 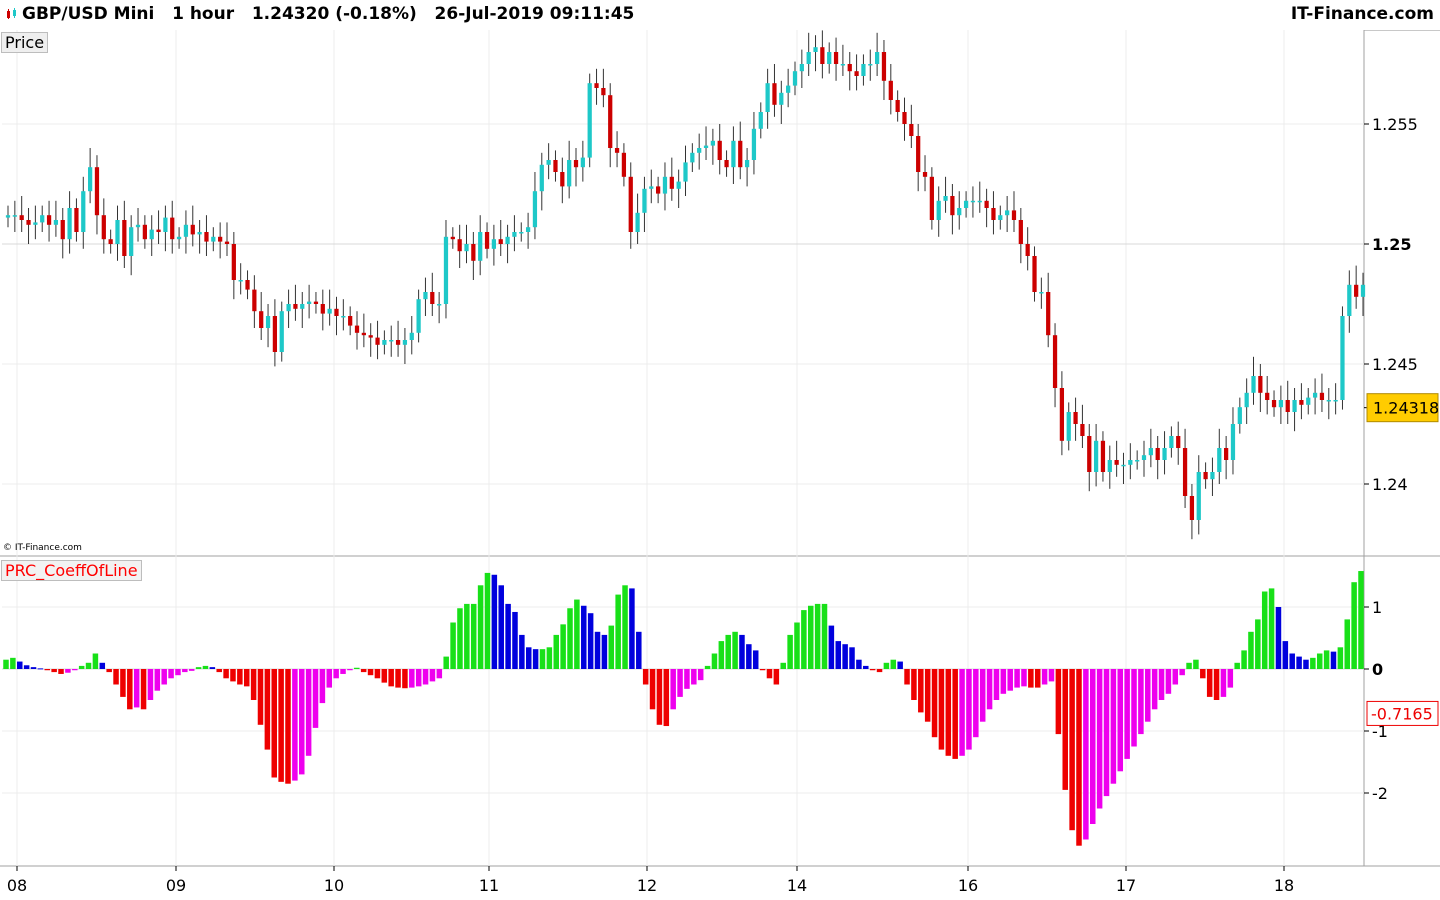 I want to click on price-tick-label: 1.25, so click(x=1391, y=244).